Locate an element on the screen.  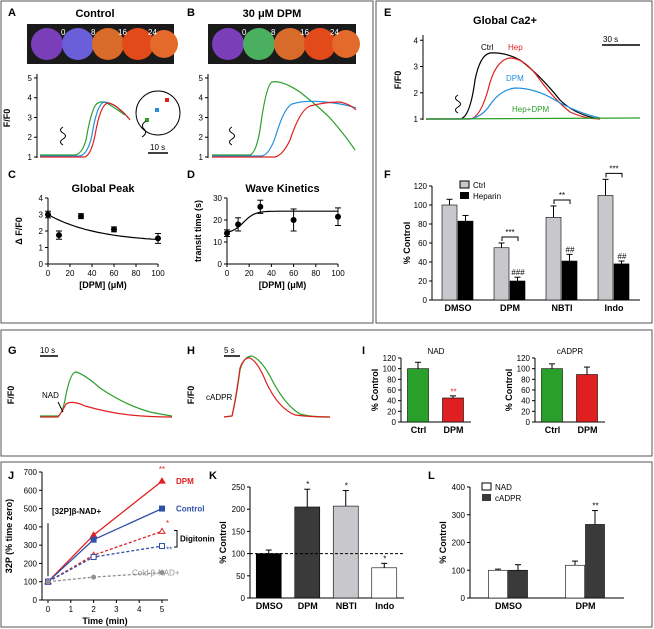
pipette-b-icon is located at coordinates (232, 136).